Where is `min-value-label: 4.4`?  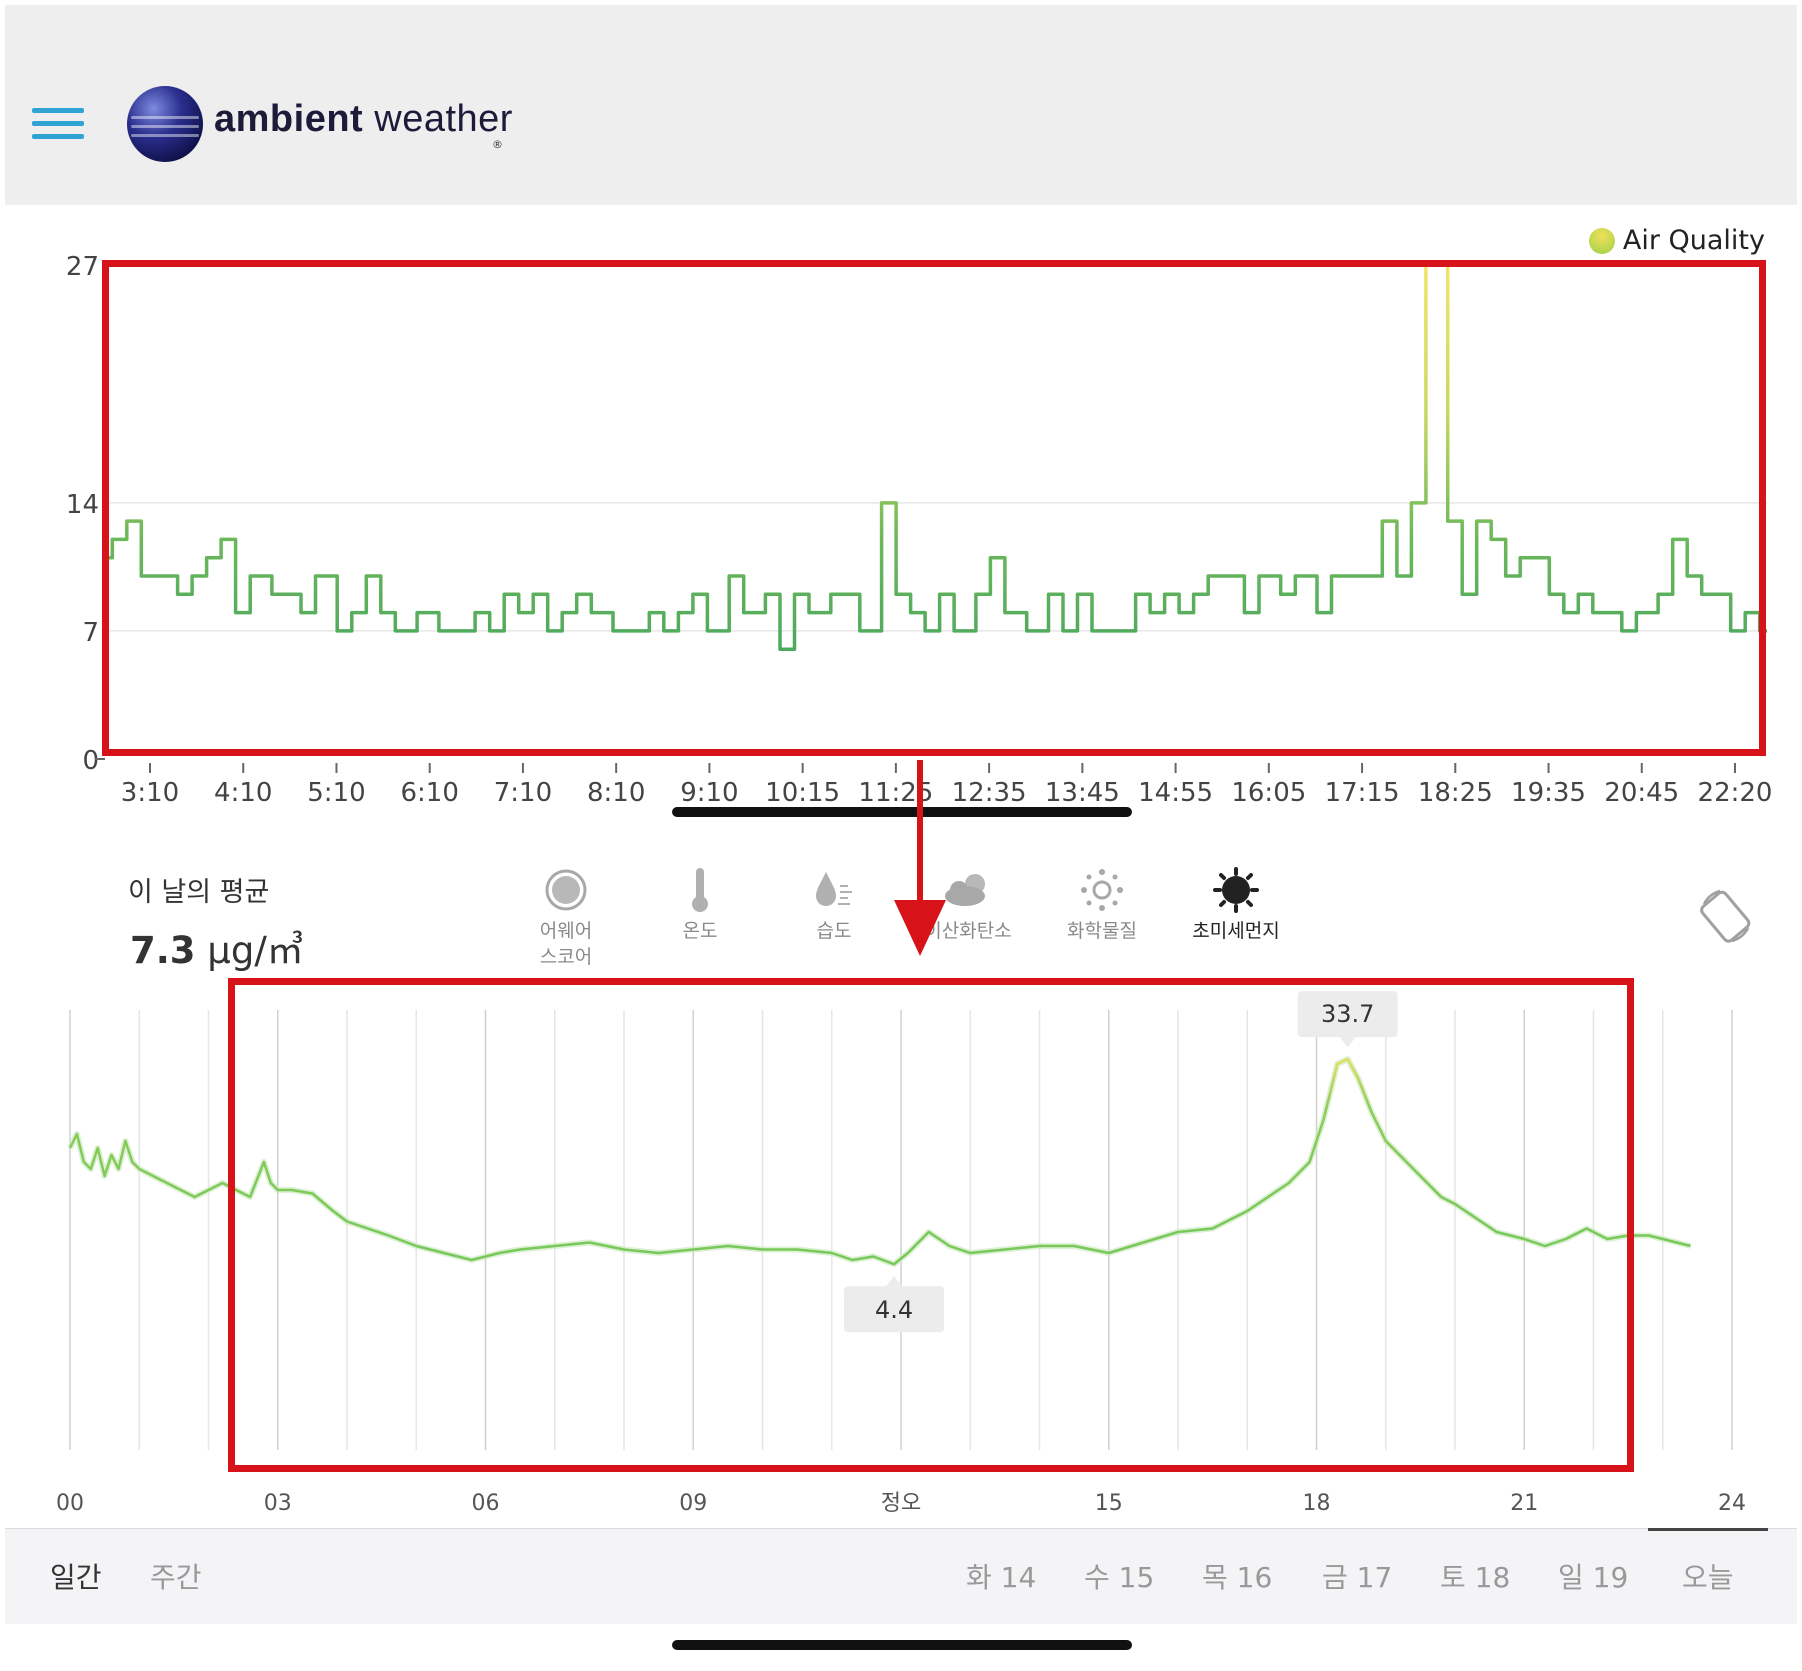 min-value-label: 4.4 is located at coordinates (894, 1310).